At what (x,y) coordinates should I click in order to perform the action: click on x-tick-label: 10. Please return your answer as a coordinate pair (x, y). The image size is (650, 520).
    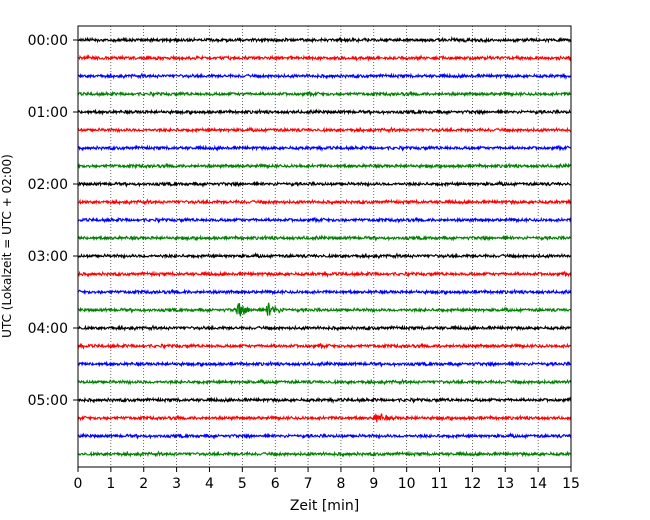
    Looking at the image, I should click on (407, 484).